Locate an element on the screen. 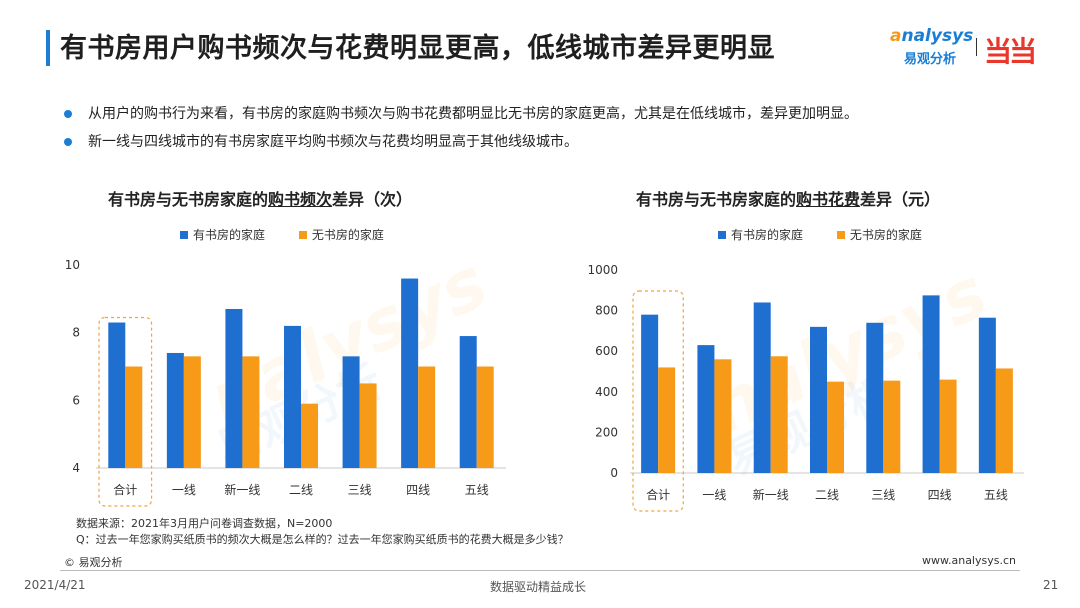 Image resolution: width=1080 pixels, height=608 pixels. bullet-item: 新一线与四线城市的有书房家庭平均购书频次与花费均明显高于其他线级城市。 is located at coordinates (552, 146).